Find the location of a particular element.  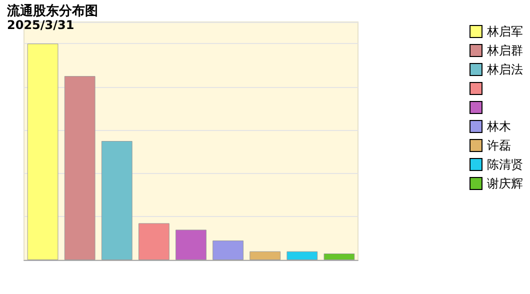

legend-label: 许磊 is located at coordinates (499, 145).